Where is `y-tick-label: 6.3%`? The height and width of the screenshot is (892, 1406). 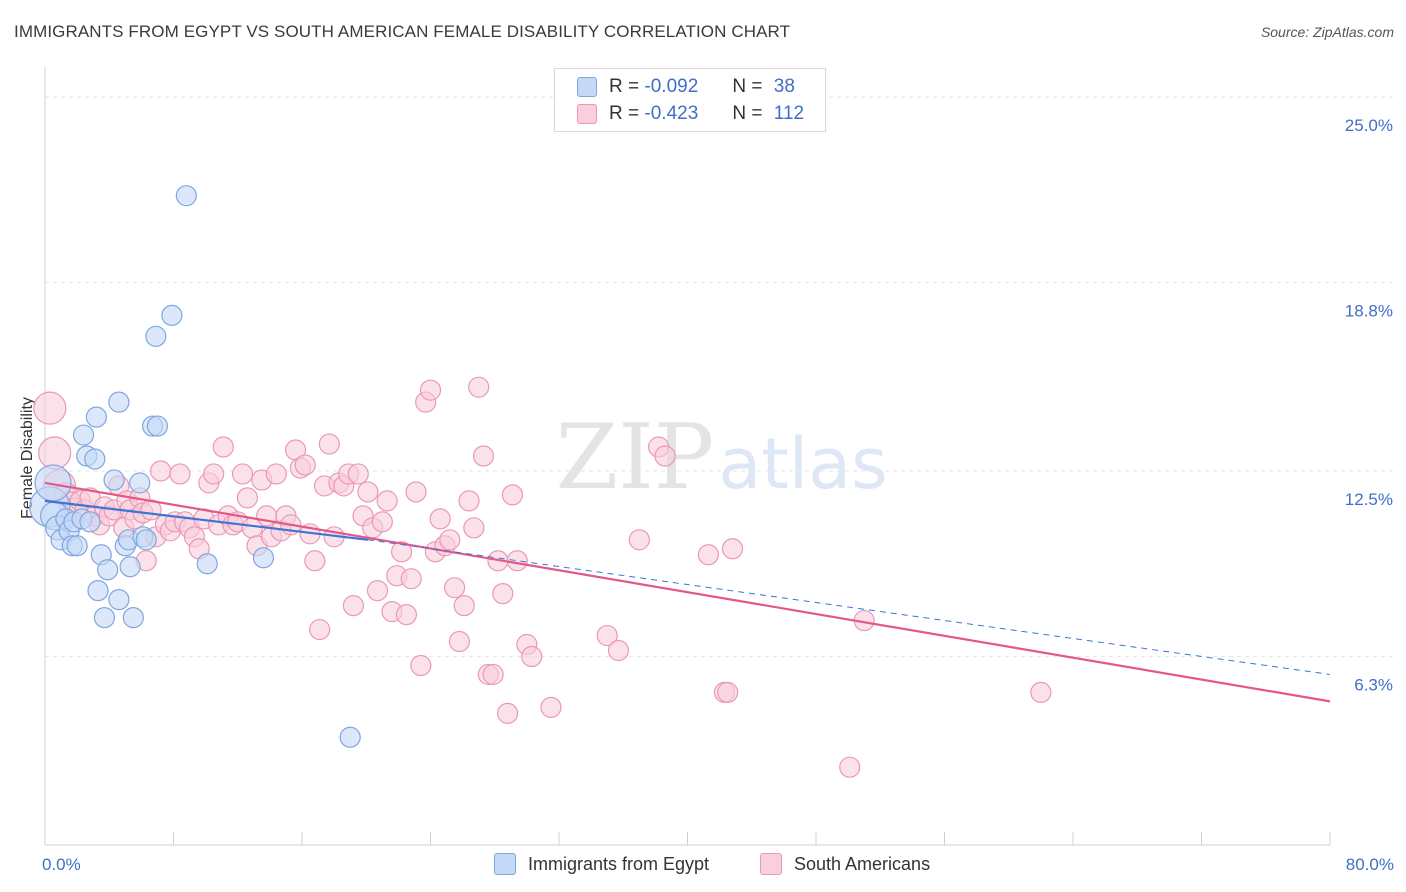
y-tick-label: 6.3% is located at coordinates (1373, 684).